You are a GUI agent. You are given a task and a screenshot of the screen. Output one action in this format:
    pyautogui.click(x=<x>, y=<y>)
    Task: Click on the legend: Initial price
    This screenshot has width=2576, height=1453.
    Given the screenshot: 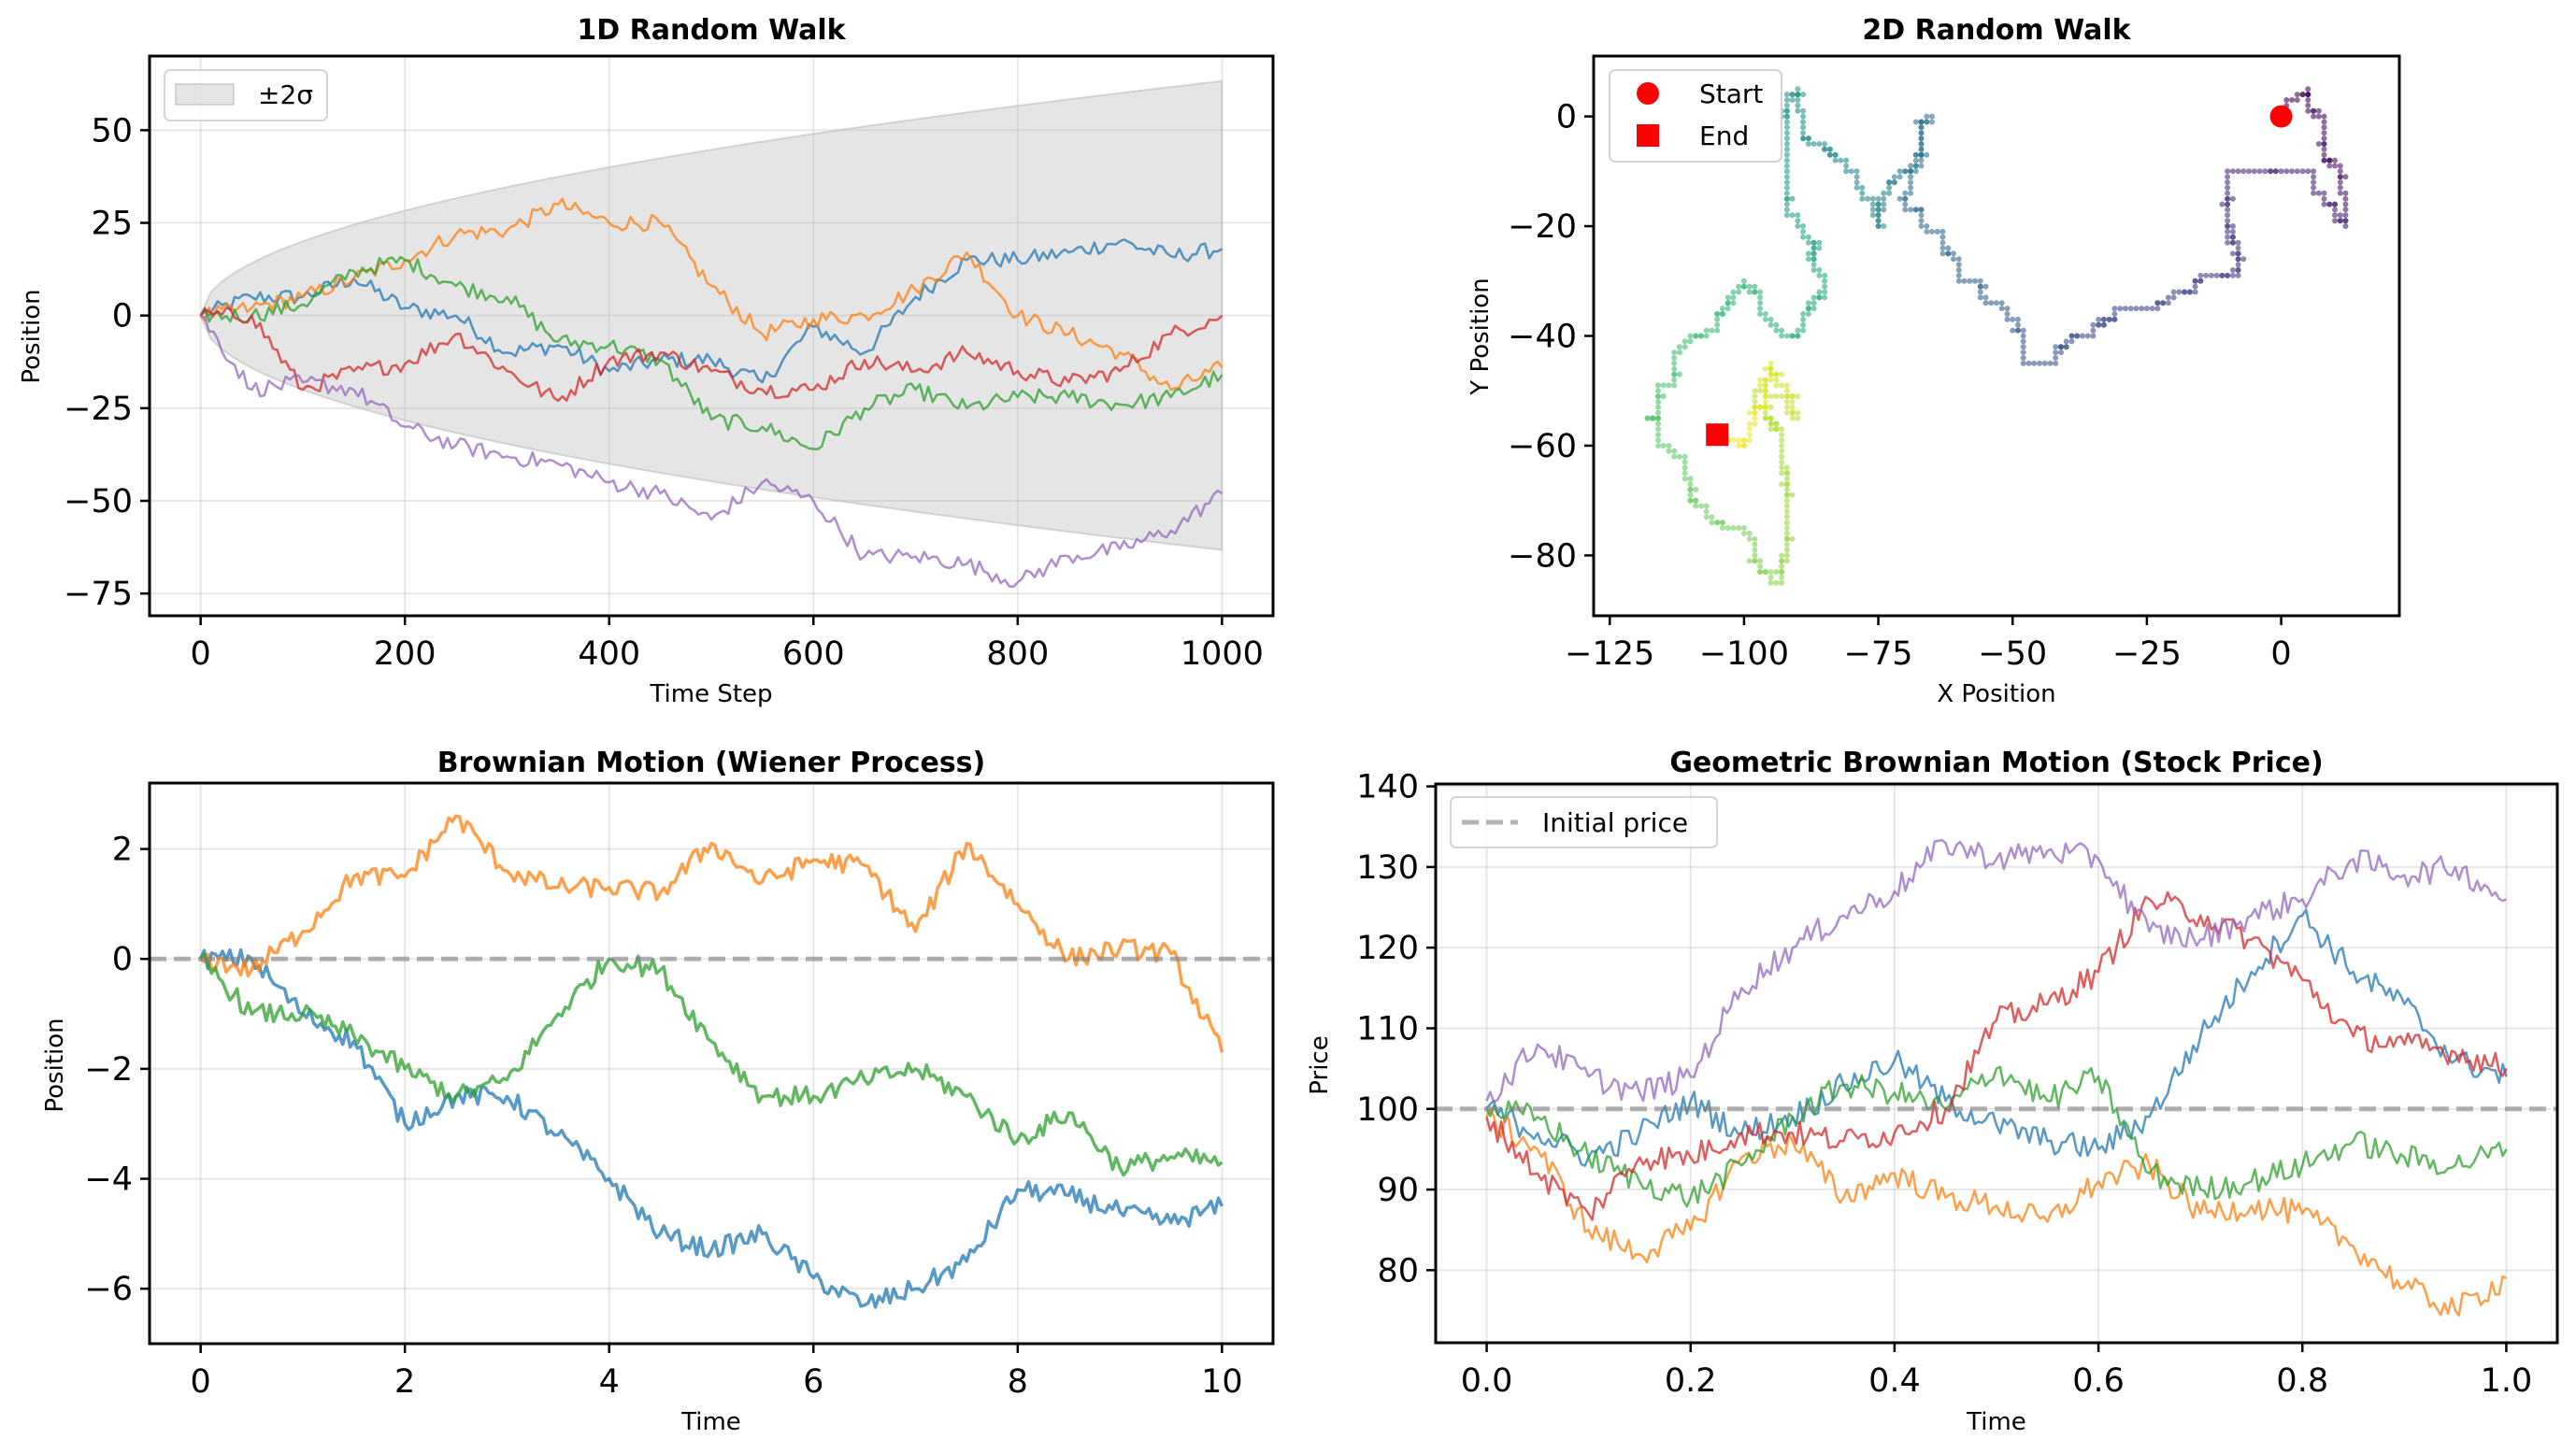 What is the action you would take?
    pyautogui.click(x=1584, y=822)
    